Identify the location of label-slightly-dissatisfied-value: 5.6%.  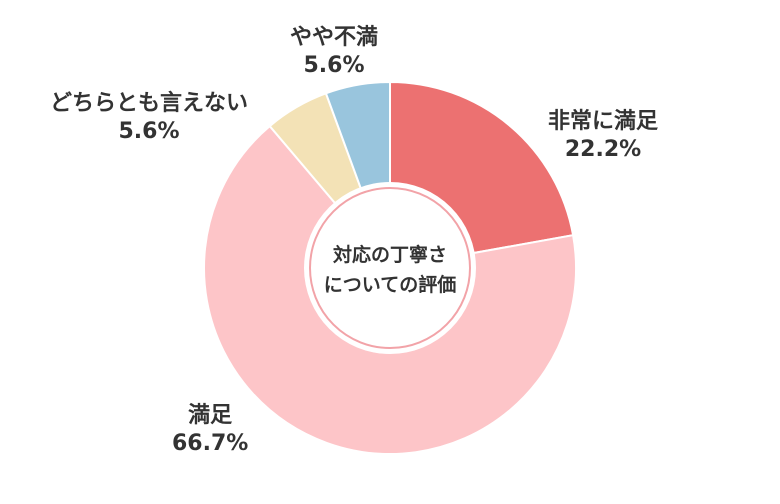
(334, 65).